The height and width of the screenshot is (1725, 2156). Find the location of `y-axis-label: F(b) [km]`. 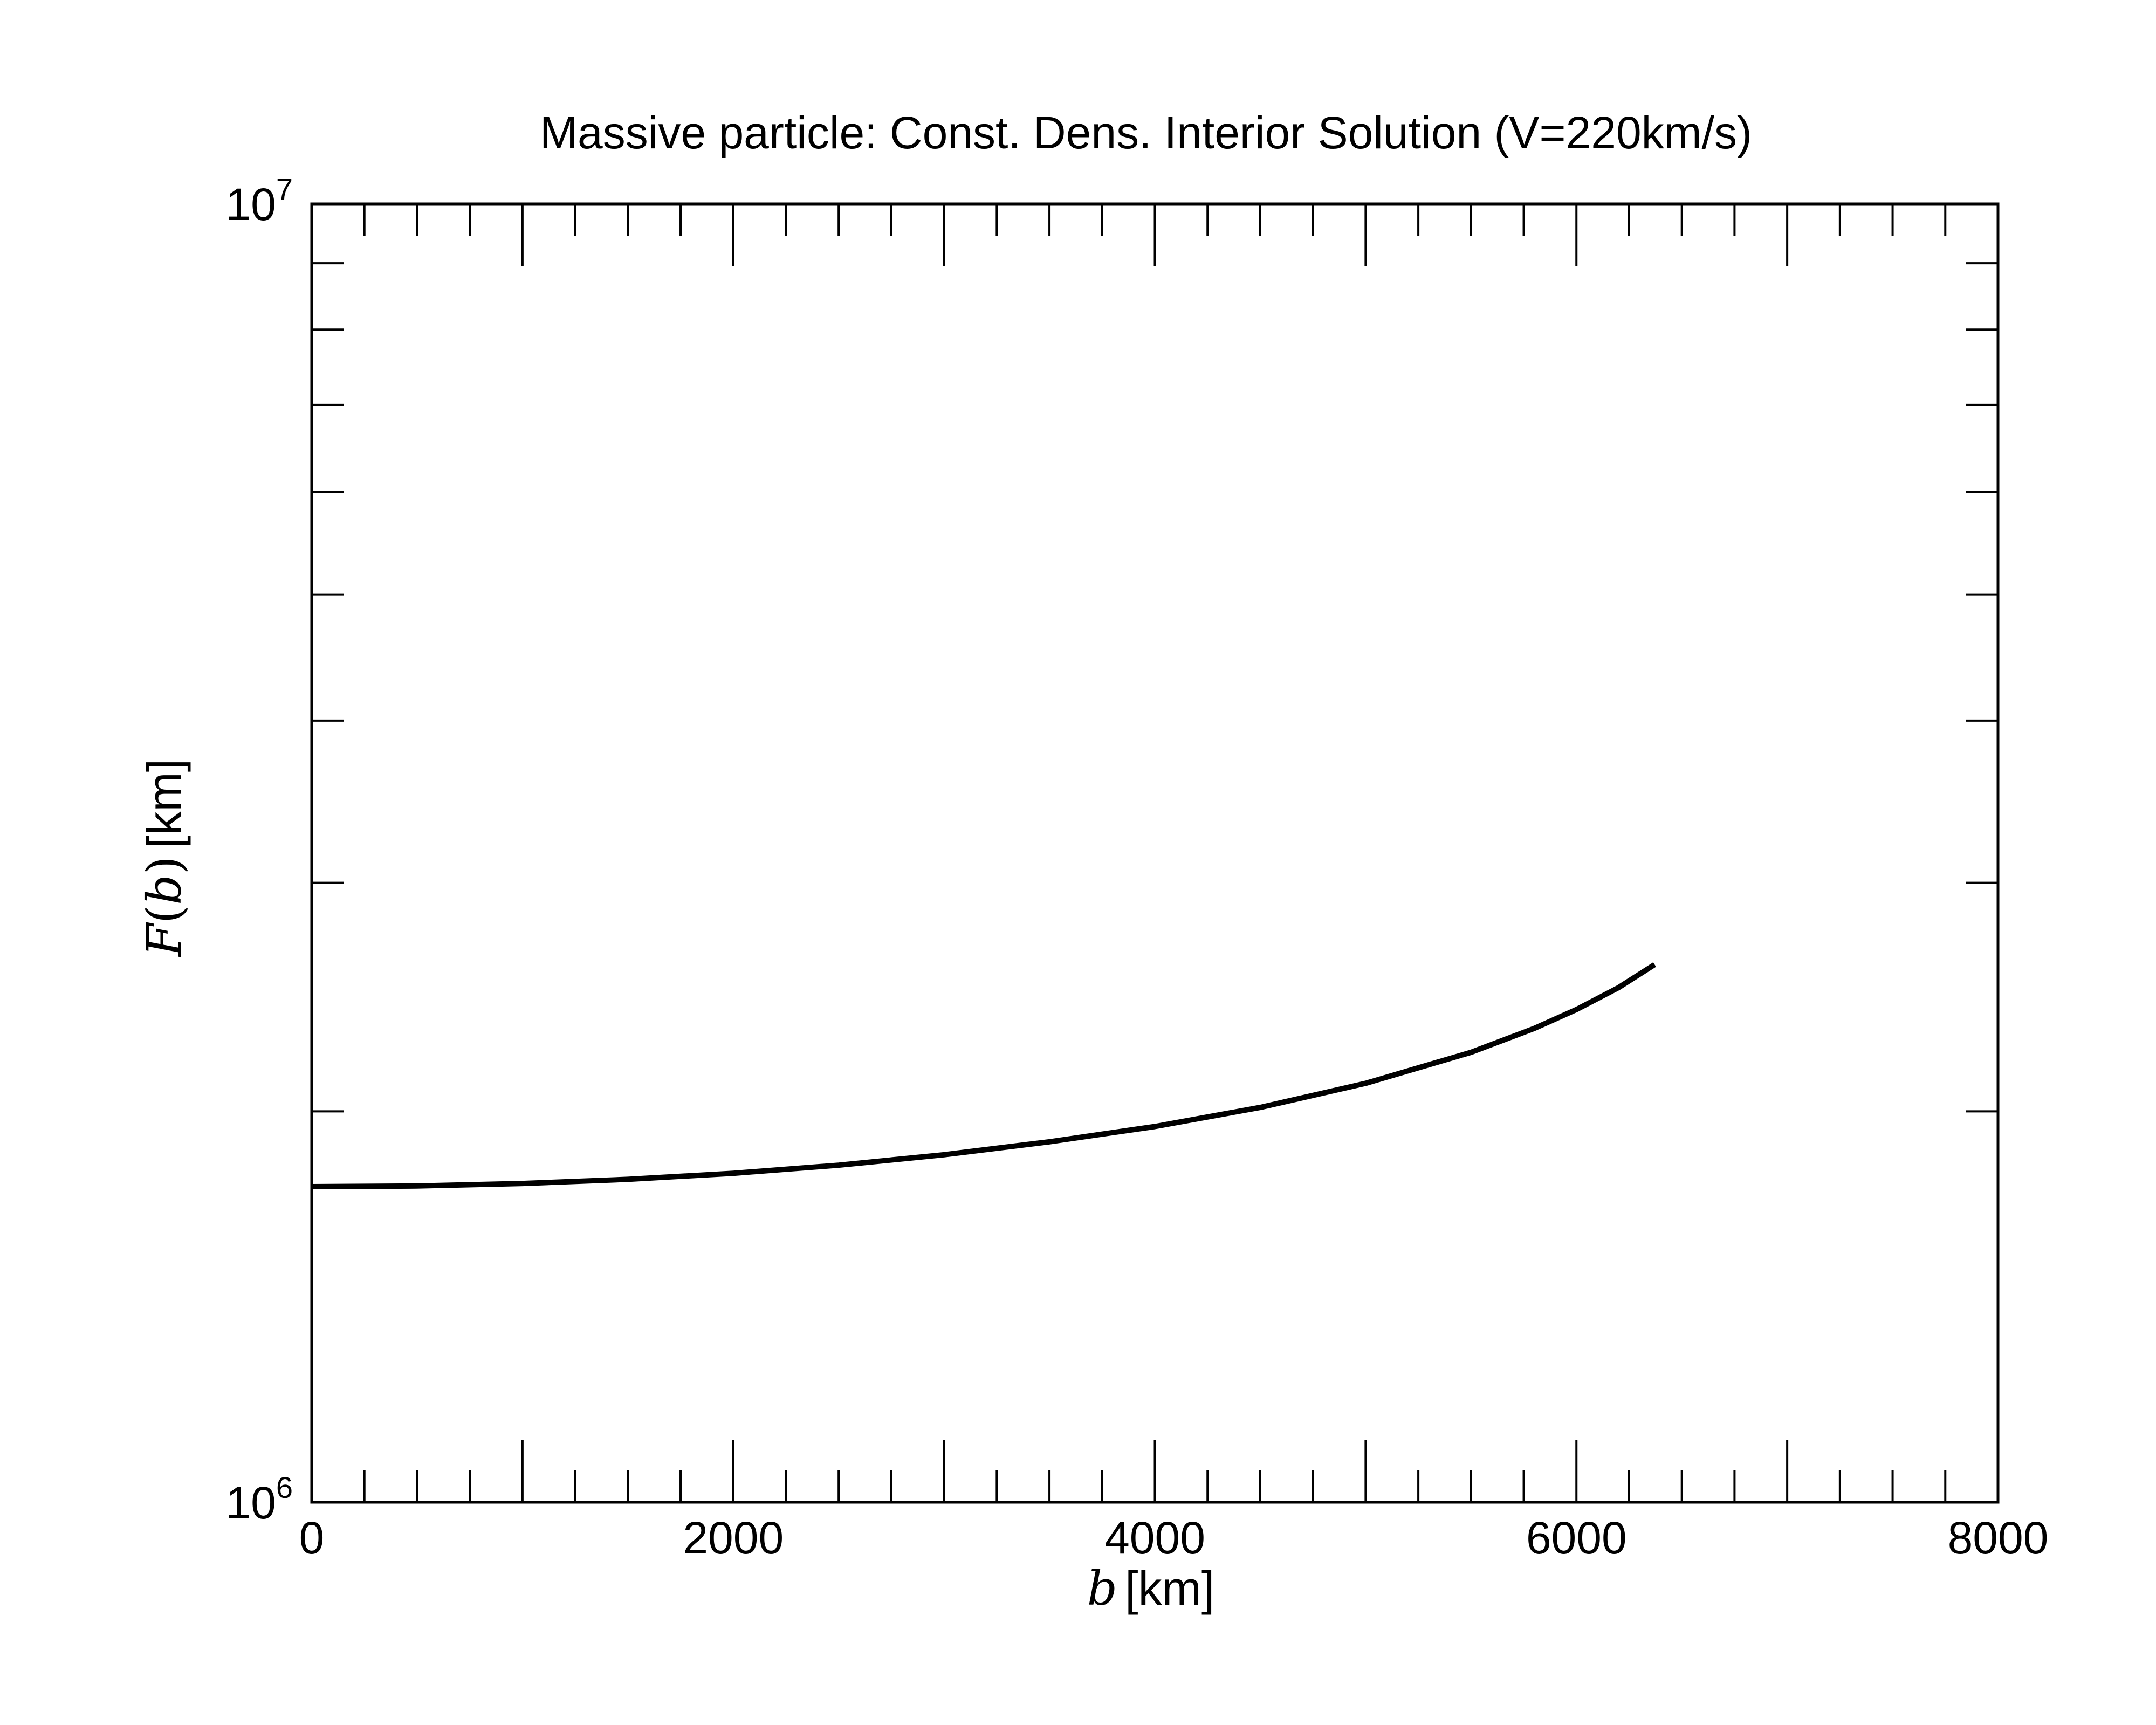

y-axis-label: F(b) [km] is located at coordinates (164, 858).